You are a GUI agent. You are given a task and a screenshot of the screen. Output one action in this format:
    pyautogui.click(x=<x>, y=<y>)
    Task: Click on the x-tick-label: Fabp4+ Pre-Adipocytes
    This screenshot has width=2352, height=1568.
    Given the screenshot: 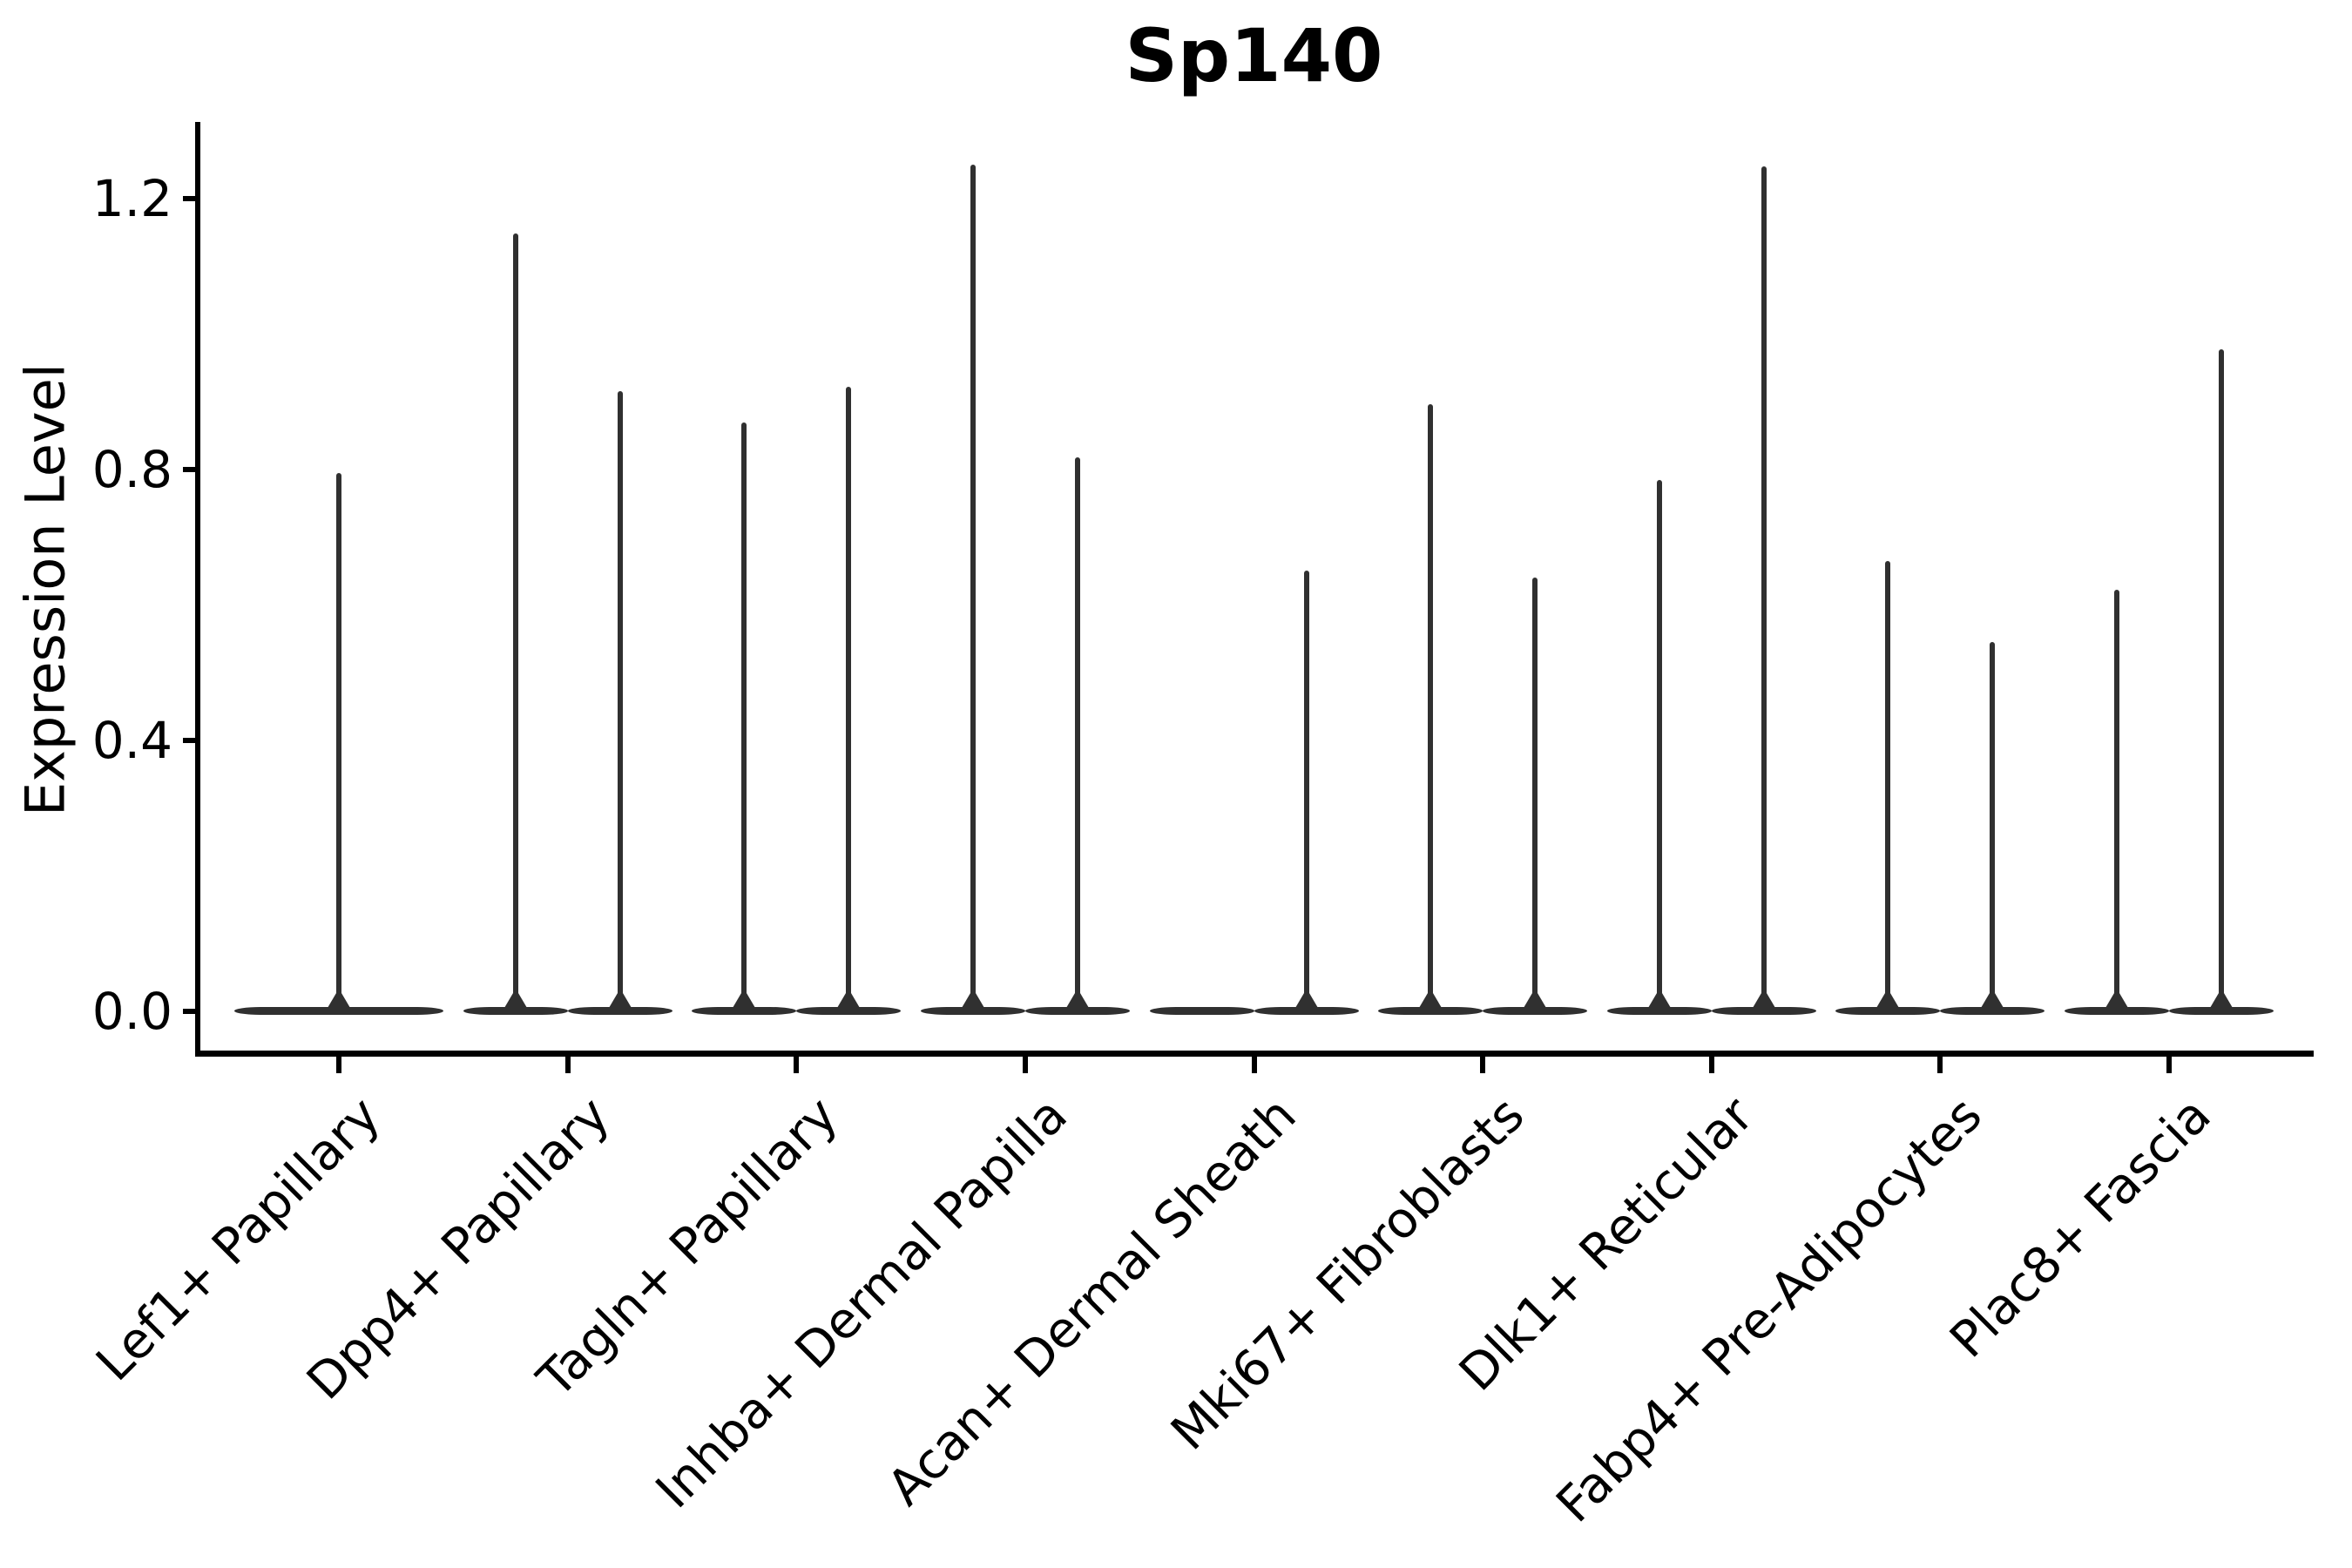 What is the action you would take?
    pyautogui.click(x=1769, y=1310)
    